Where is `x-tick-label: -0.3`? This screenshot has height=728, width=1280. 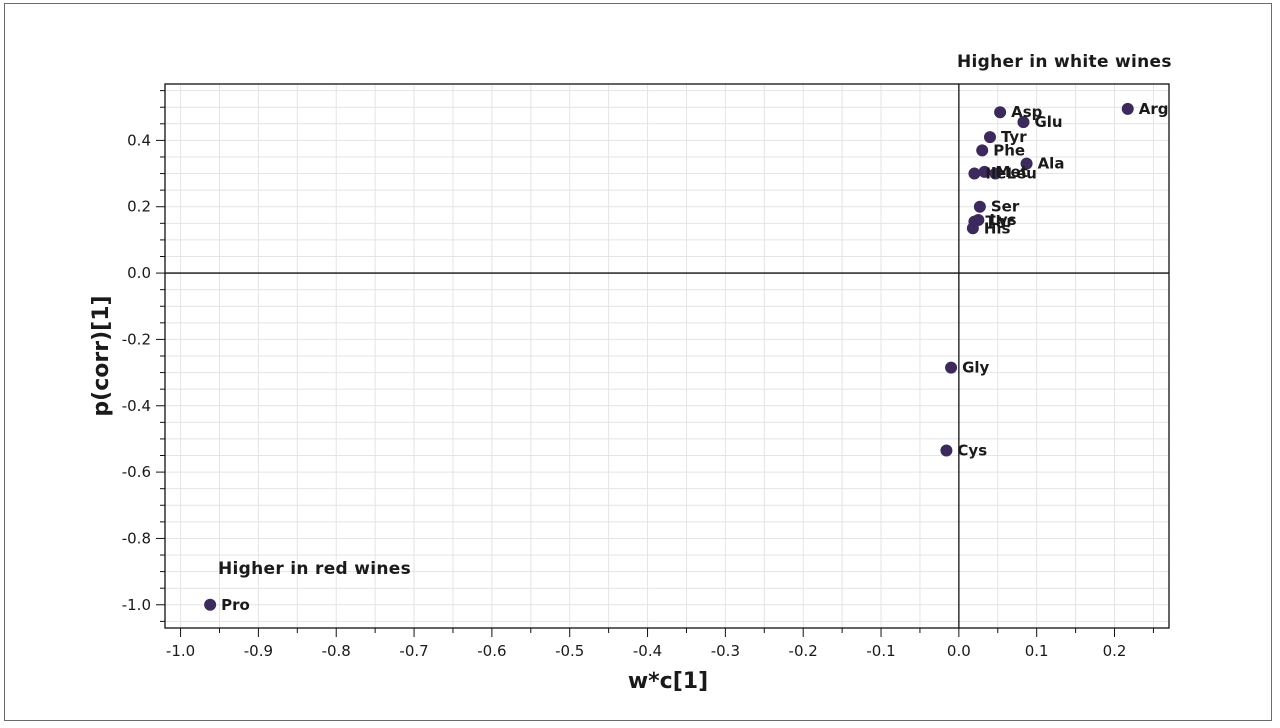 x-tick-label: -0.3 is located at coordinates (725, 651).